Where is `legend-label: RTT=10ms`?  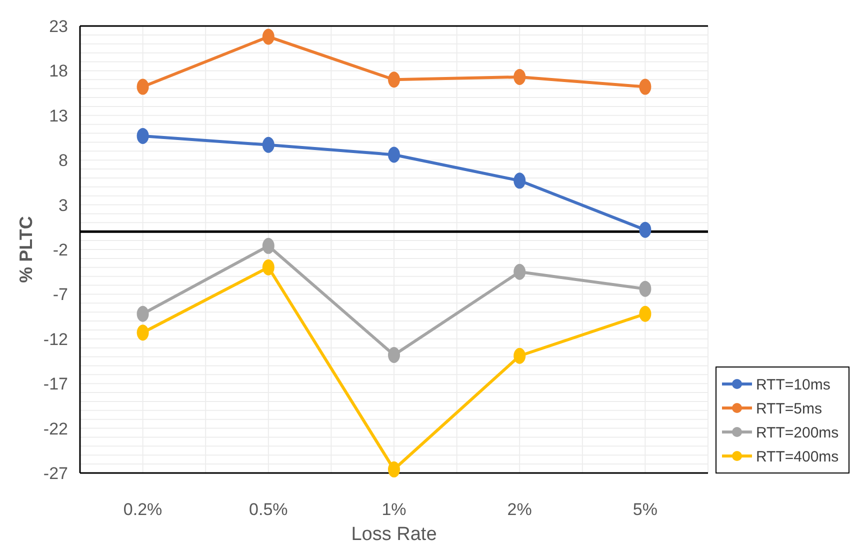
legend-label: RTT=10ms is located at coordinates (793, 385).